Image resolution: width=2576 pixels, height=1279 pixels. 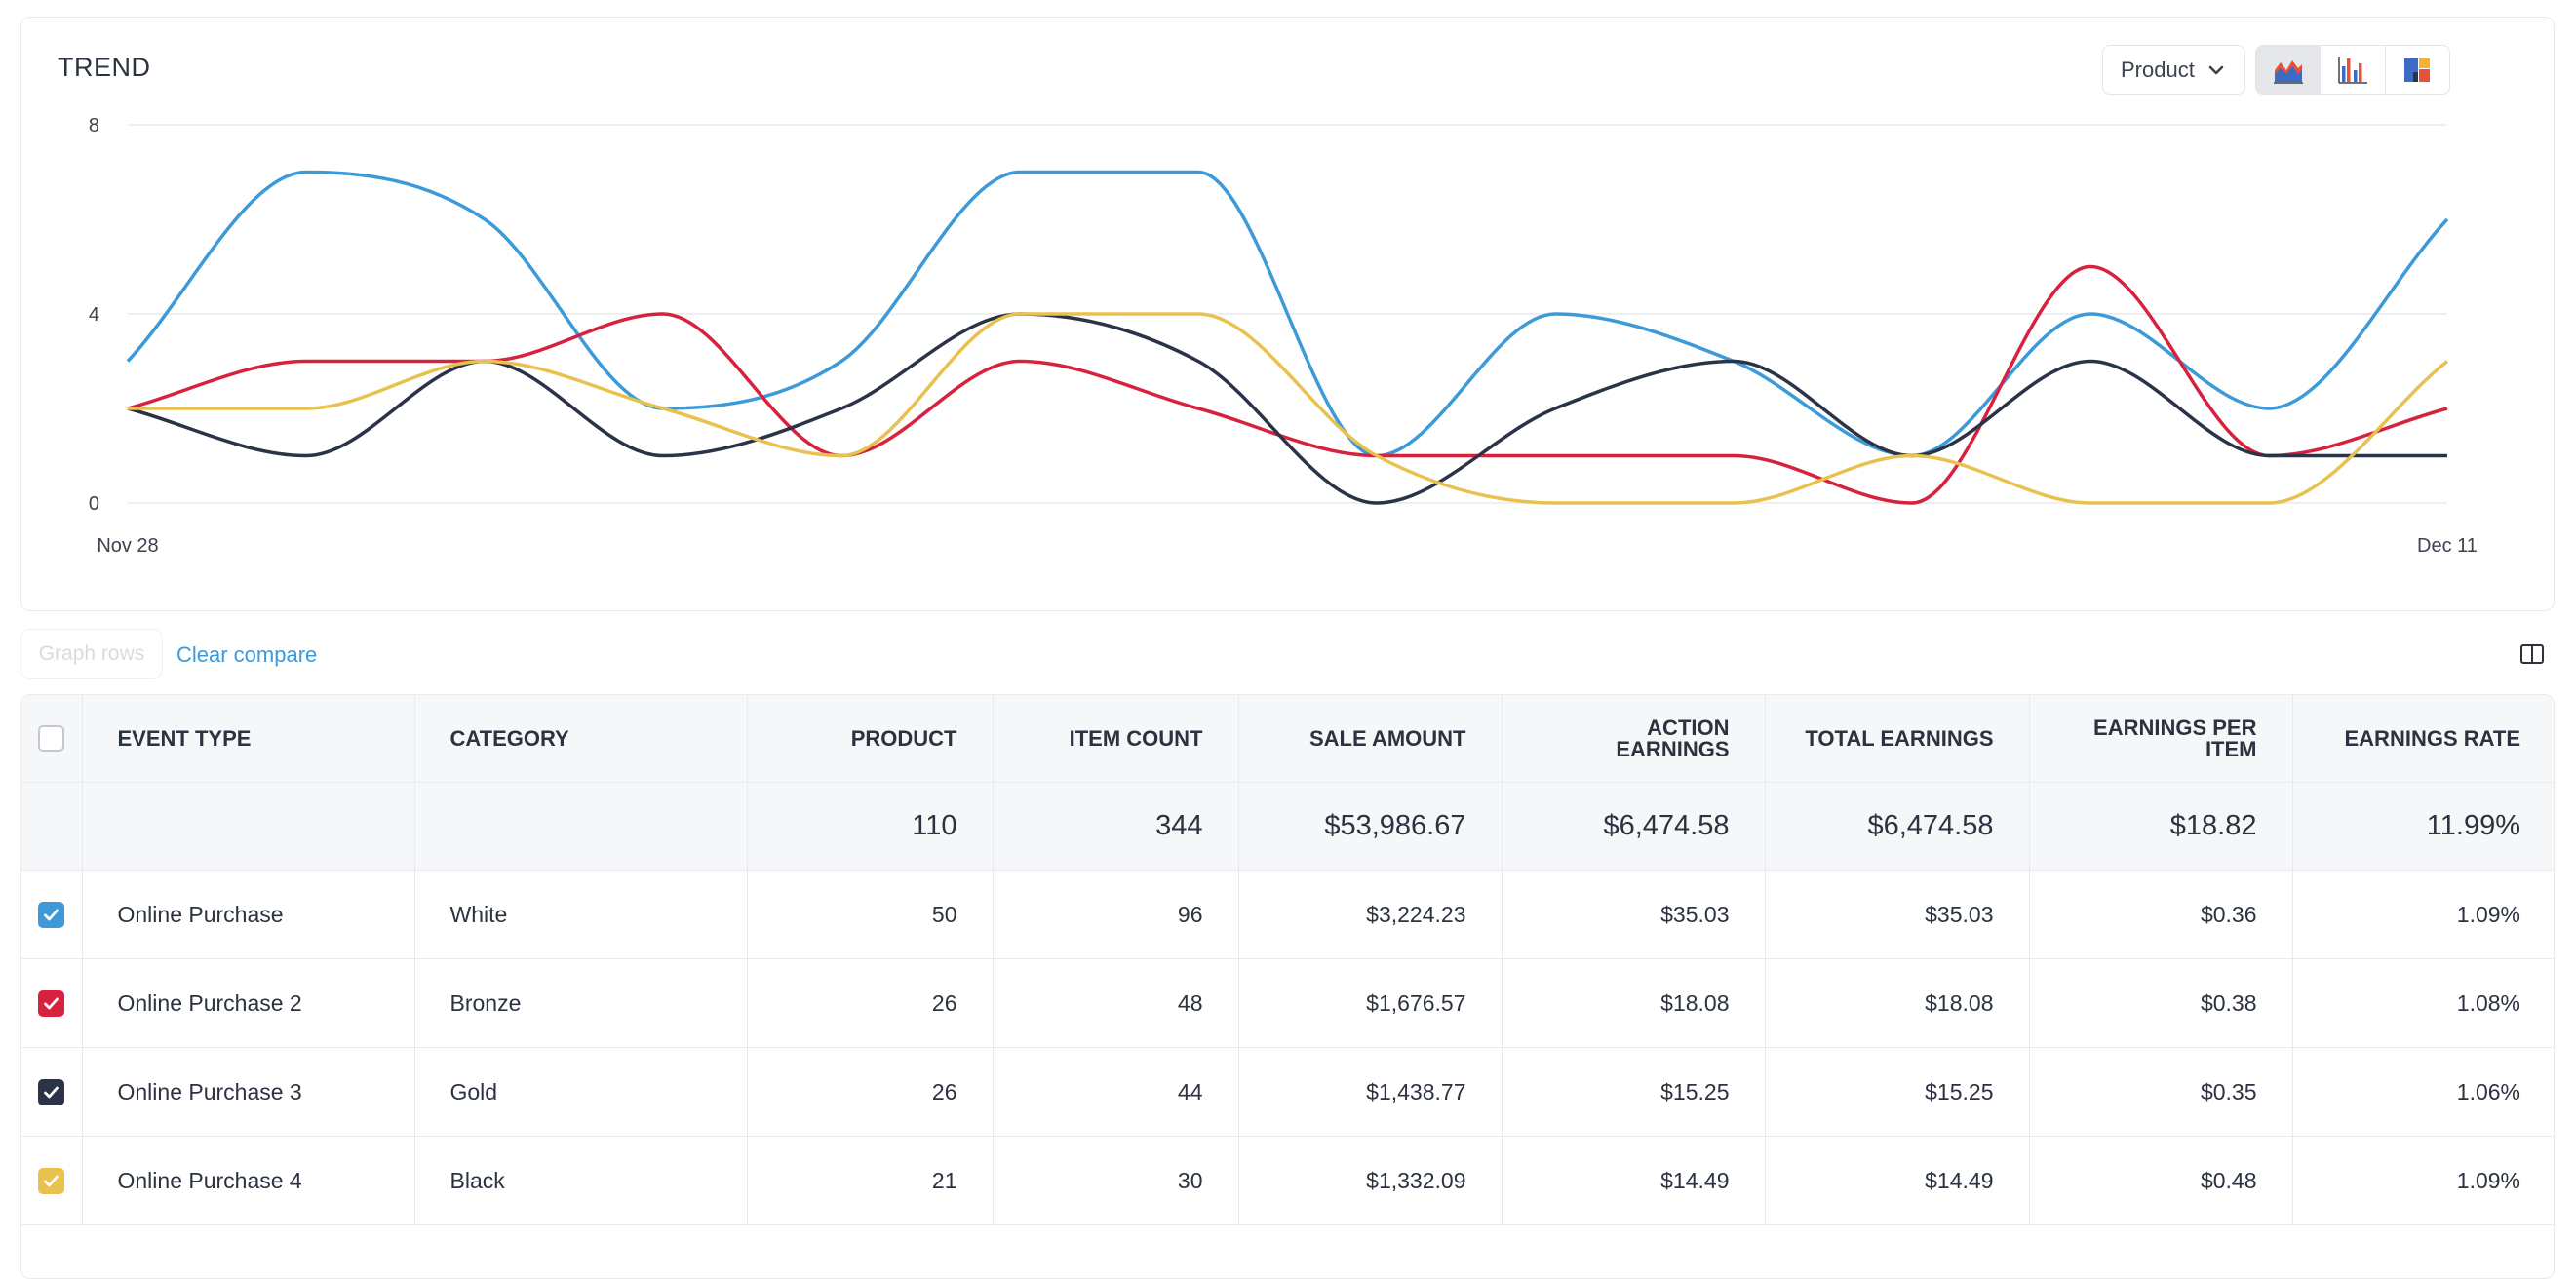 What do you see at coordinates (2161, 739) in the screenshot?
I see `header-earnings-per-item: EARNINGS PER ITEM` at bounding box center [2161, 739].